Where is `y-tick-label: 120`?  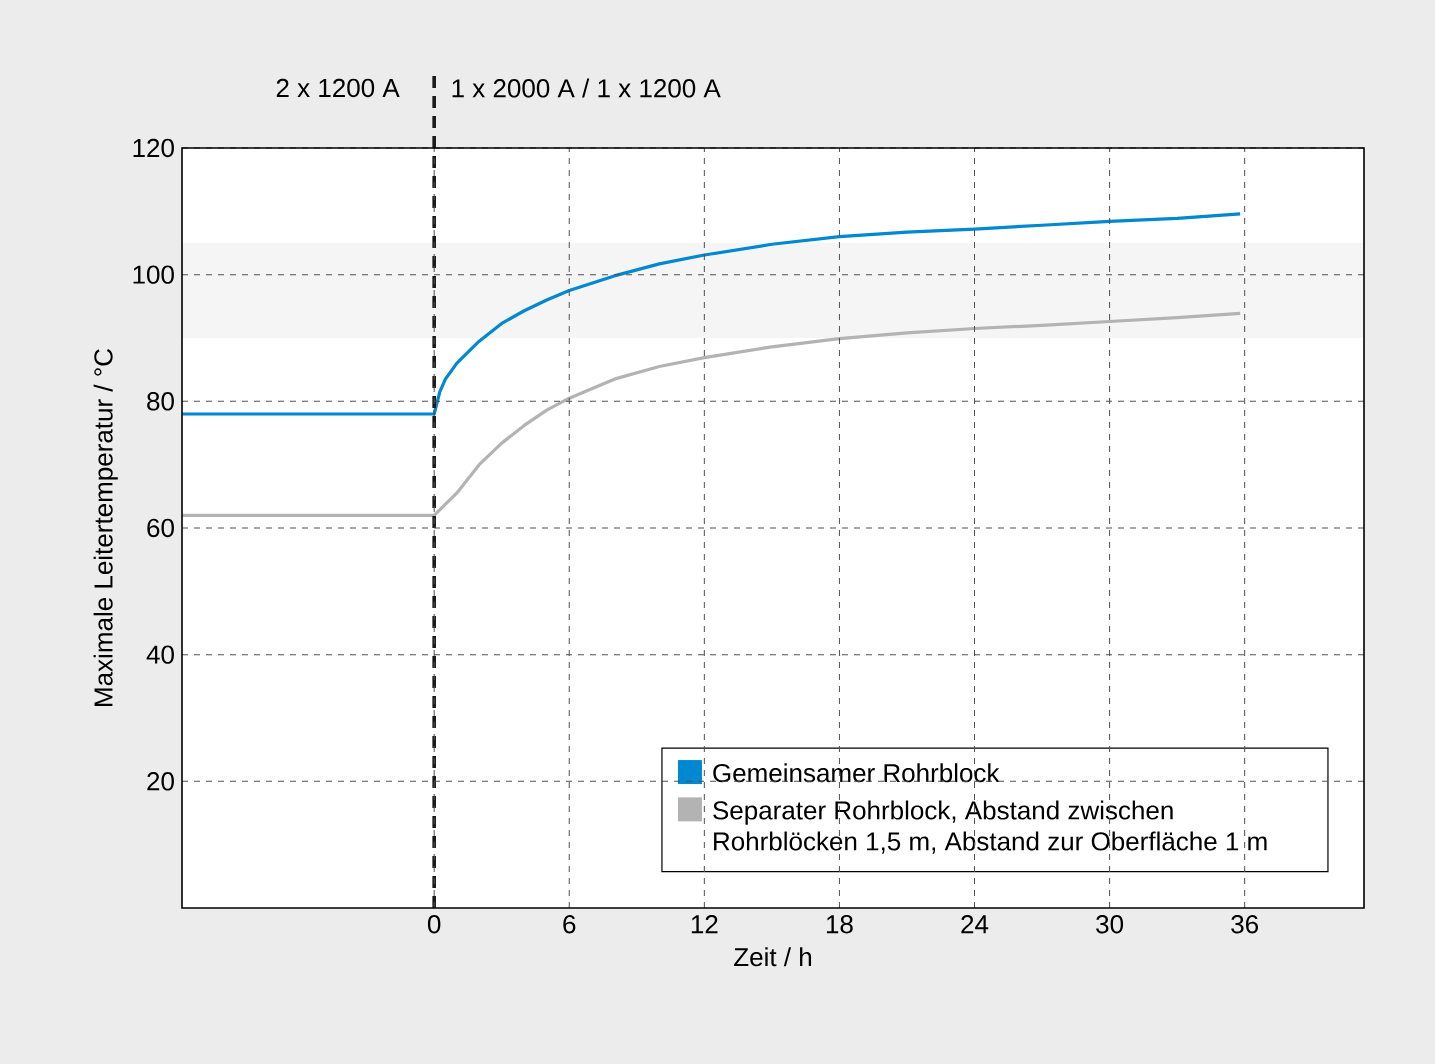 y-tick-label: 120 is located at coordinates (153, 148).